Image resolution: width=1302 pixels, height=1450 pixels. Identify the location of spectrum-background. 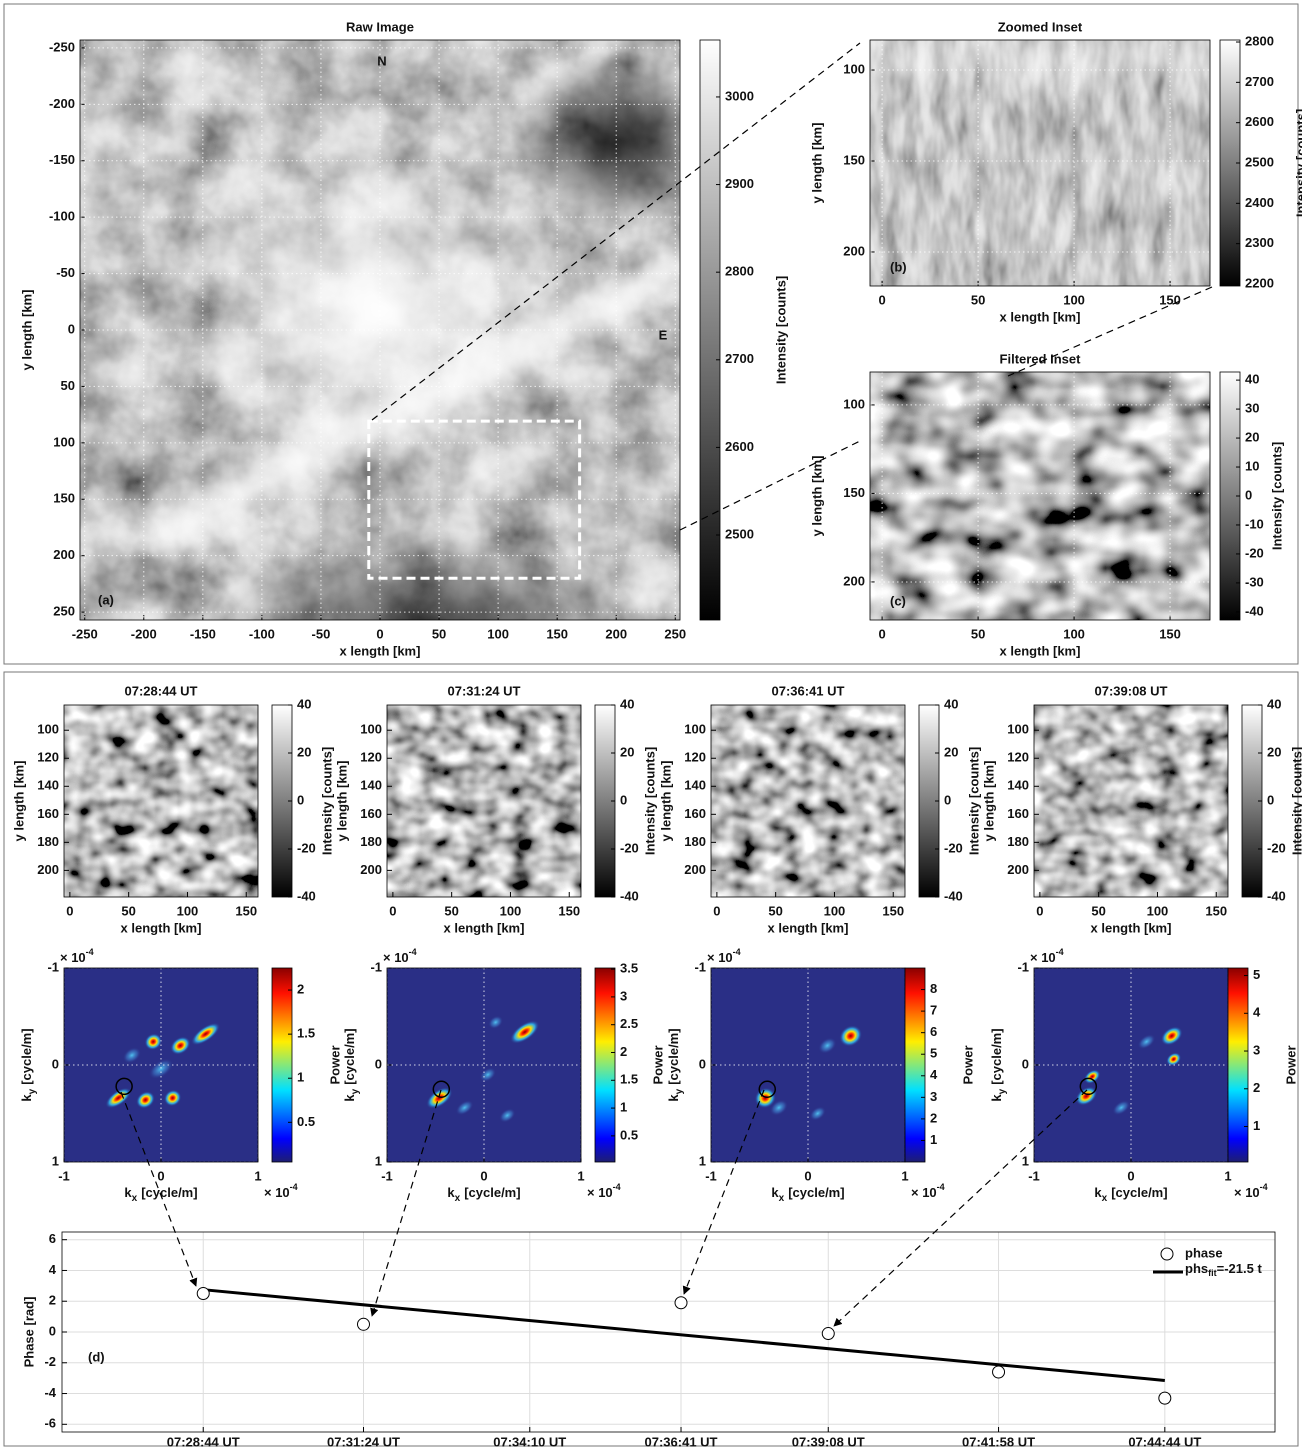
(808, 1065).